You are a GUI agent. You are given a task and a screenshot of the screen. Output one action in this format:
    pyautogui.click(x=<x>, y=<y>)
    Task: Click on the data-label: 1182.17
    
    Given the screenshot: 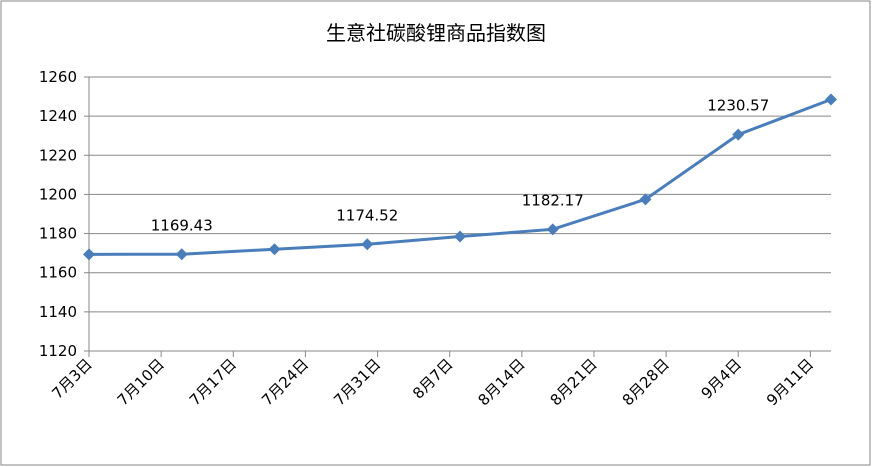 What is the action you would take?
    pyautogui.click(x=553, y=200)
    